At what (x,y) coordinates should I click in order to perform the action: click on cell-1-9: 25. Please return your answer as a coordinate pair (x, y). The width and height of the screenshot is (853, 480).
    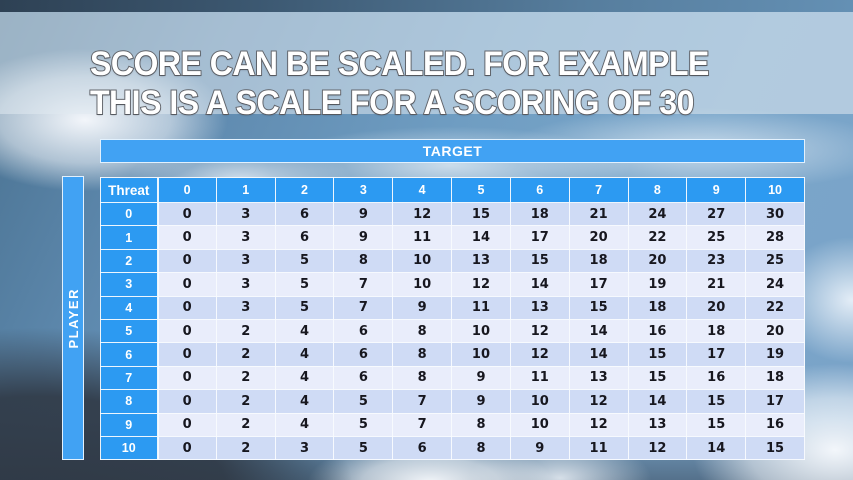
    Looking at the image, I should click on (716, 237).